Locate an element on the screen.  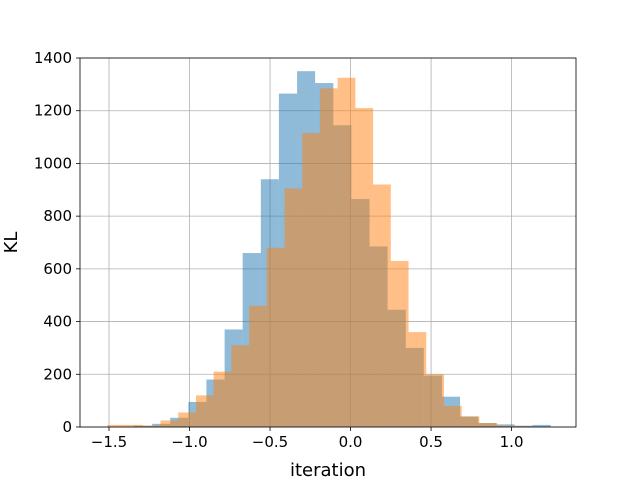
y-axis-label: KL is located at coordinates (11, 243).